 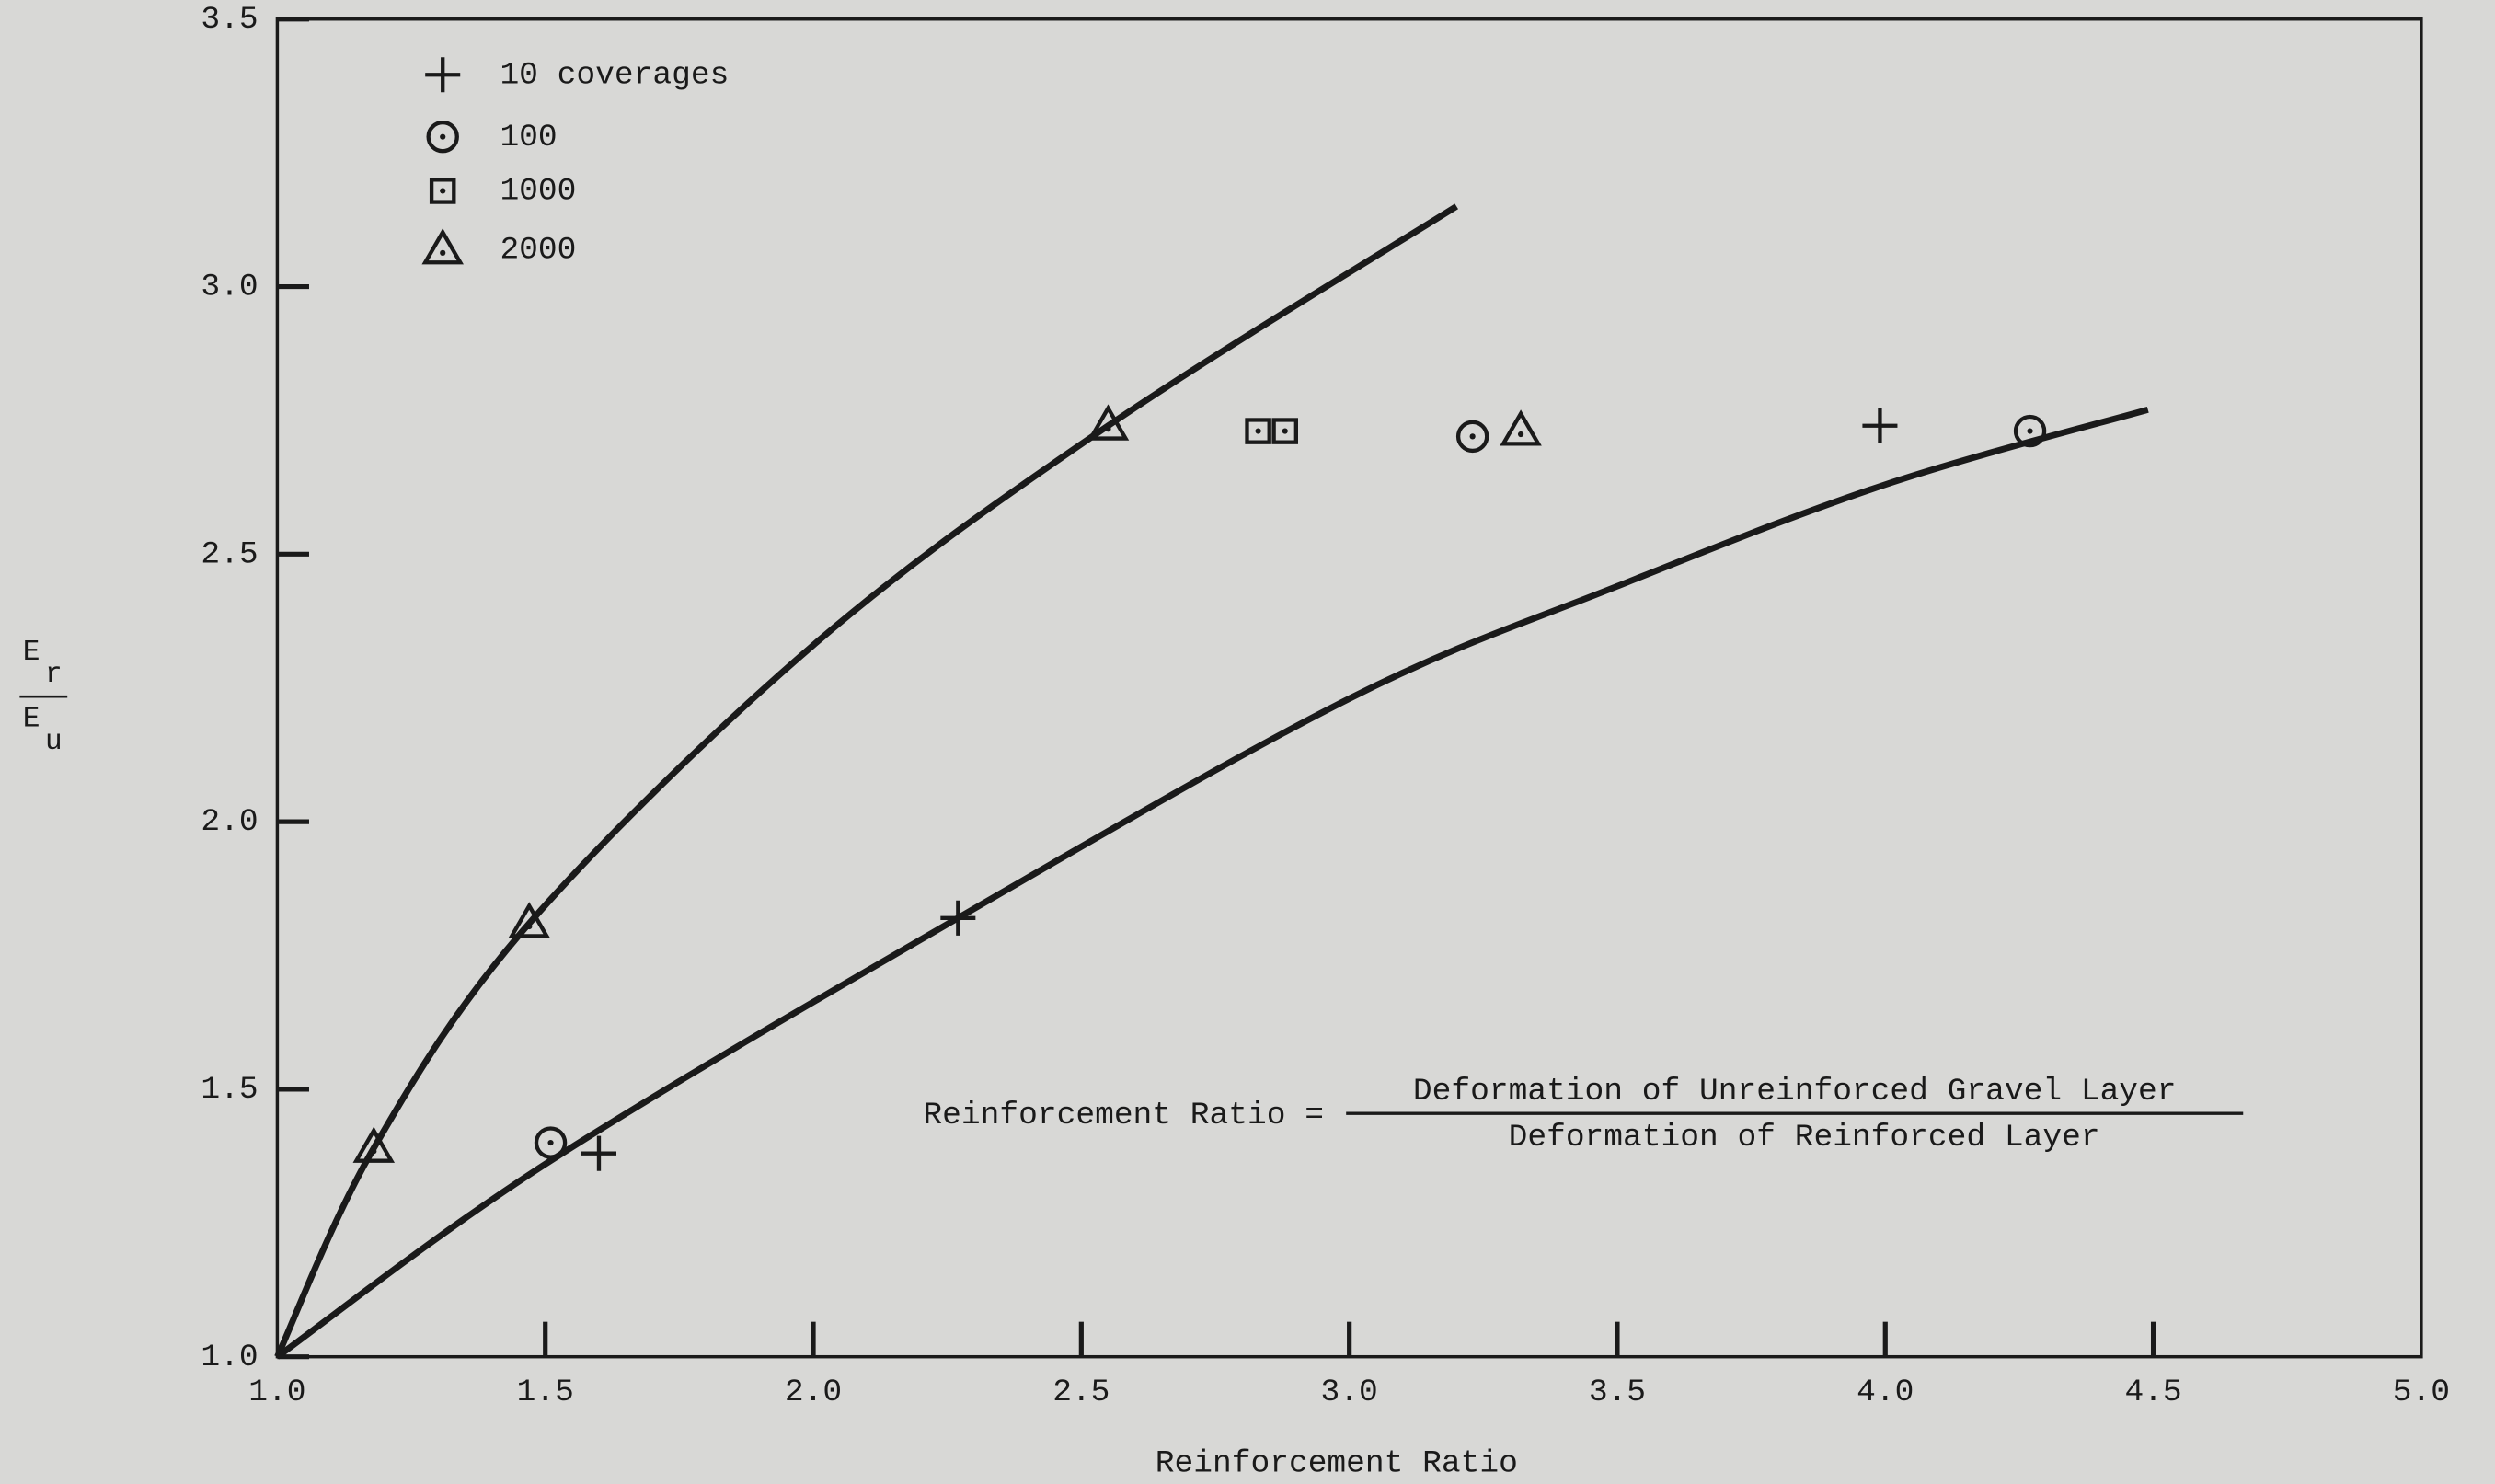 What do you see at coordinates (276, 1392) in the screenshot?
I see `x-tick-label: 1.0` at bounding box center [276, 1392].